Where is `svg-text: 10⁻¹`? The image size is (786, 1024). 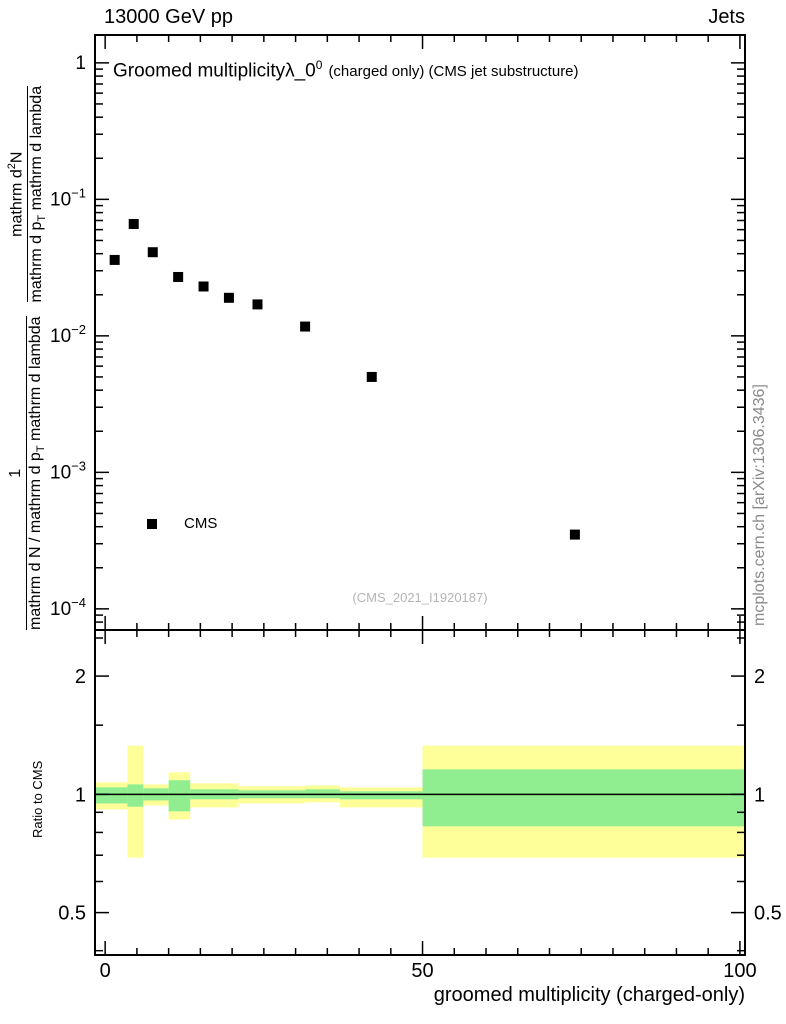
svg-text: 10⁻¹ is located at coordinates (68, 197).